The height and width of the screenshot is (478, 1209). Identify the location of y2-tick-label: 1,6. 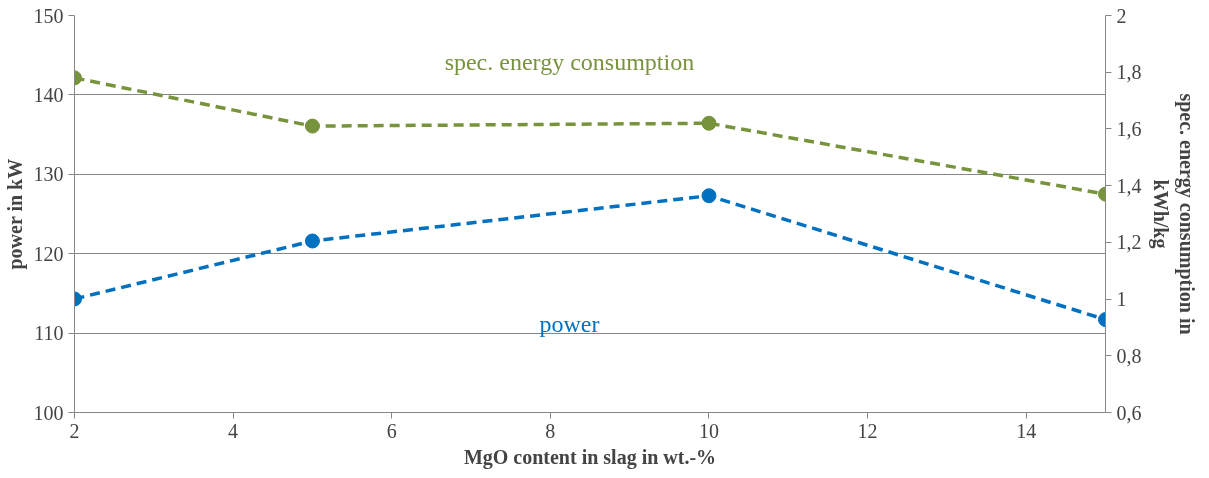
(1129, 128).